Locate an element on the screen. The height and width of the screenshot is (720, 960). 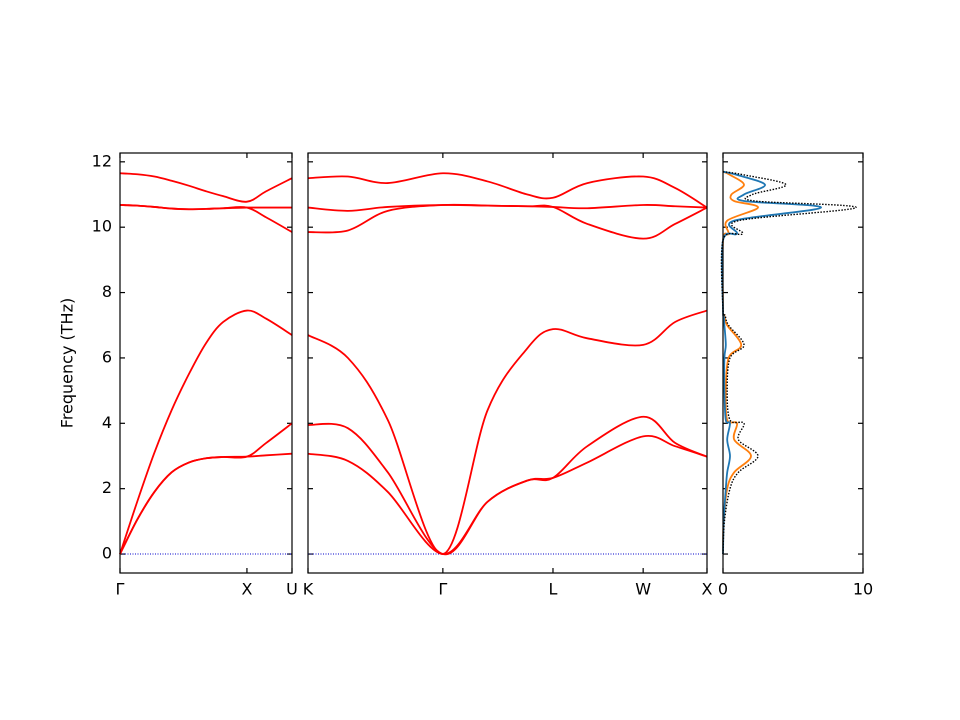
y-axis-label: Frequency (THz) is located at coordinates (67, 363).